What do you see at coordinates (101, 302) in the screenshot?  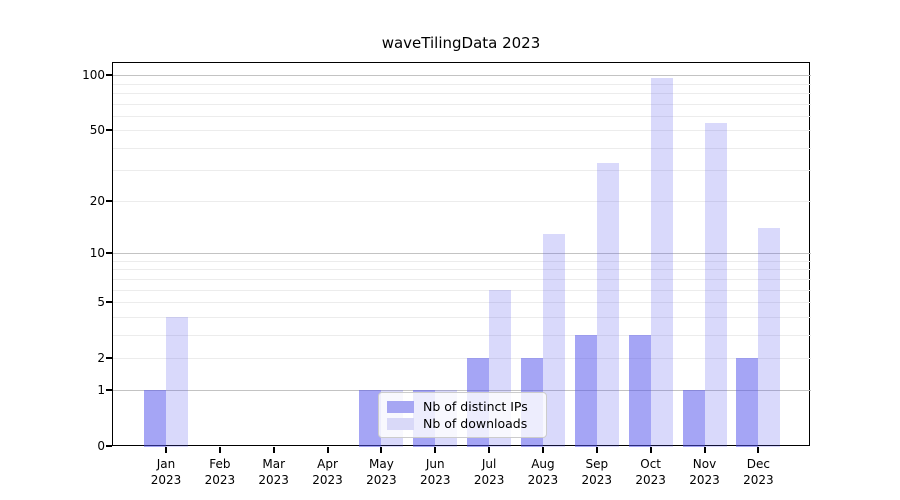 I see `y-tick-label: 5` at bounding box center [101, 302].